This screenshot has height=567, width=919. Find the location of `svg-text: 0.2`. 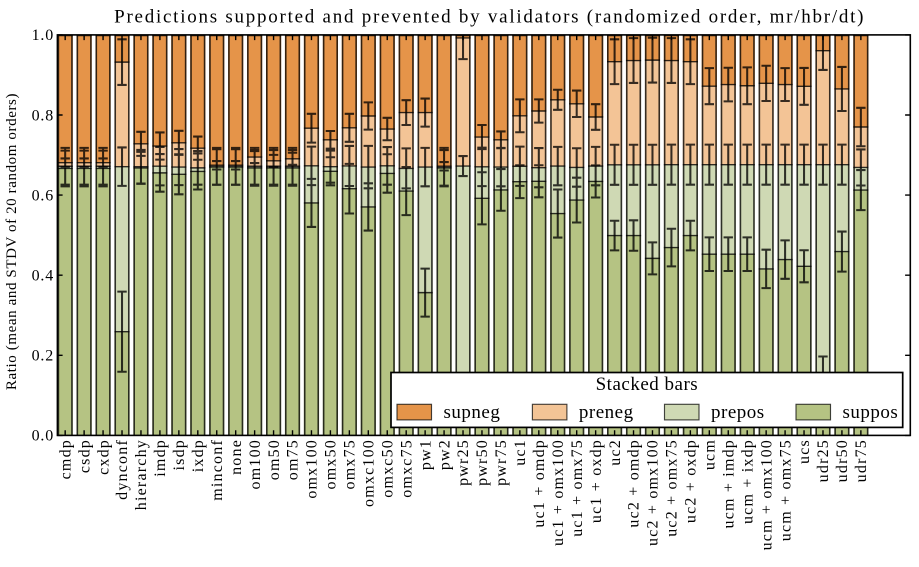

svg-text: 0.2 is located at coordinates (43, 356).